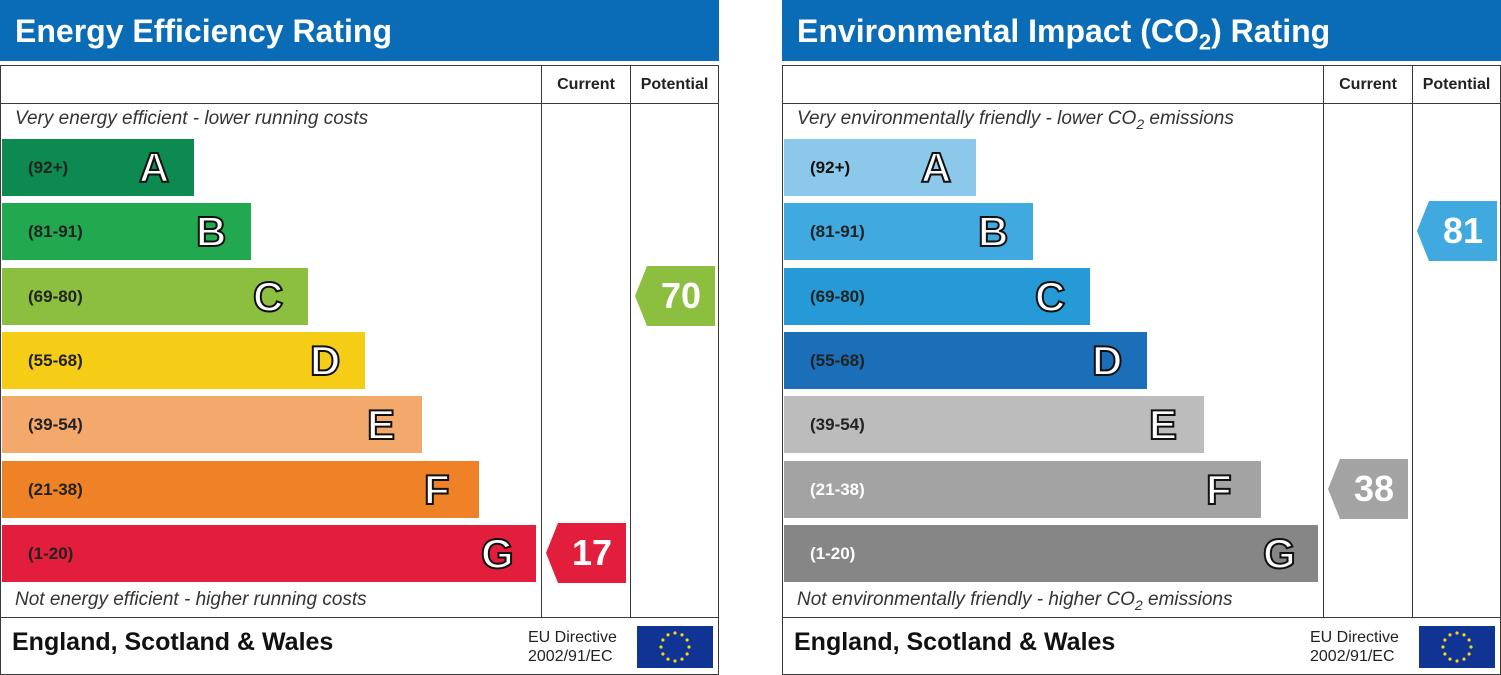  What do you see at coordinates (325, 360) in the screenshot?
I see `energy-band-letter: D` at bounding box center [325, 360].